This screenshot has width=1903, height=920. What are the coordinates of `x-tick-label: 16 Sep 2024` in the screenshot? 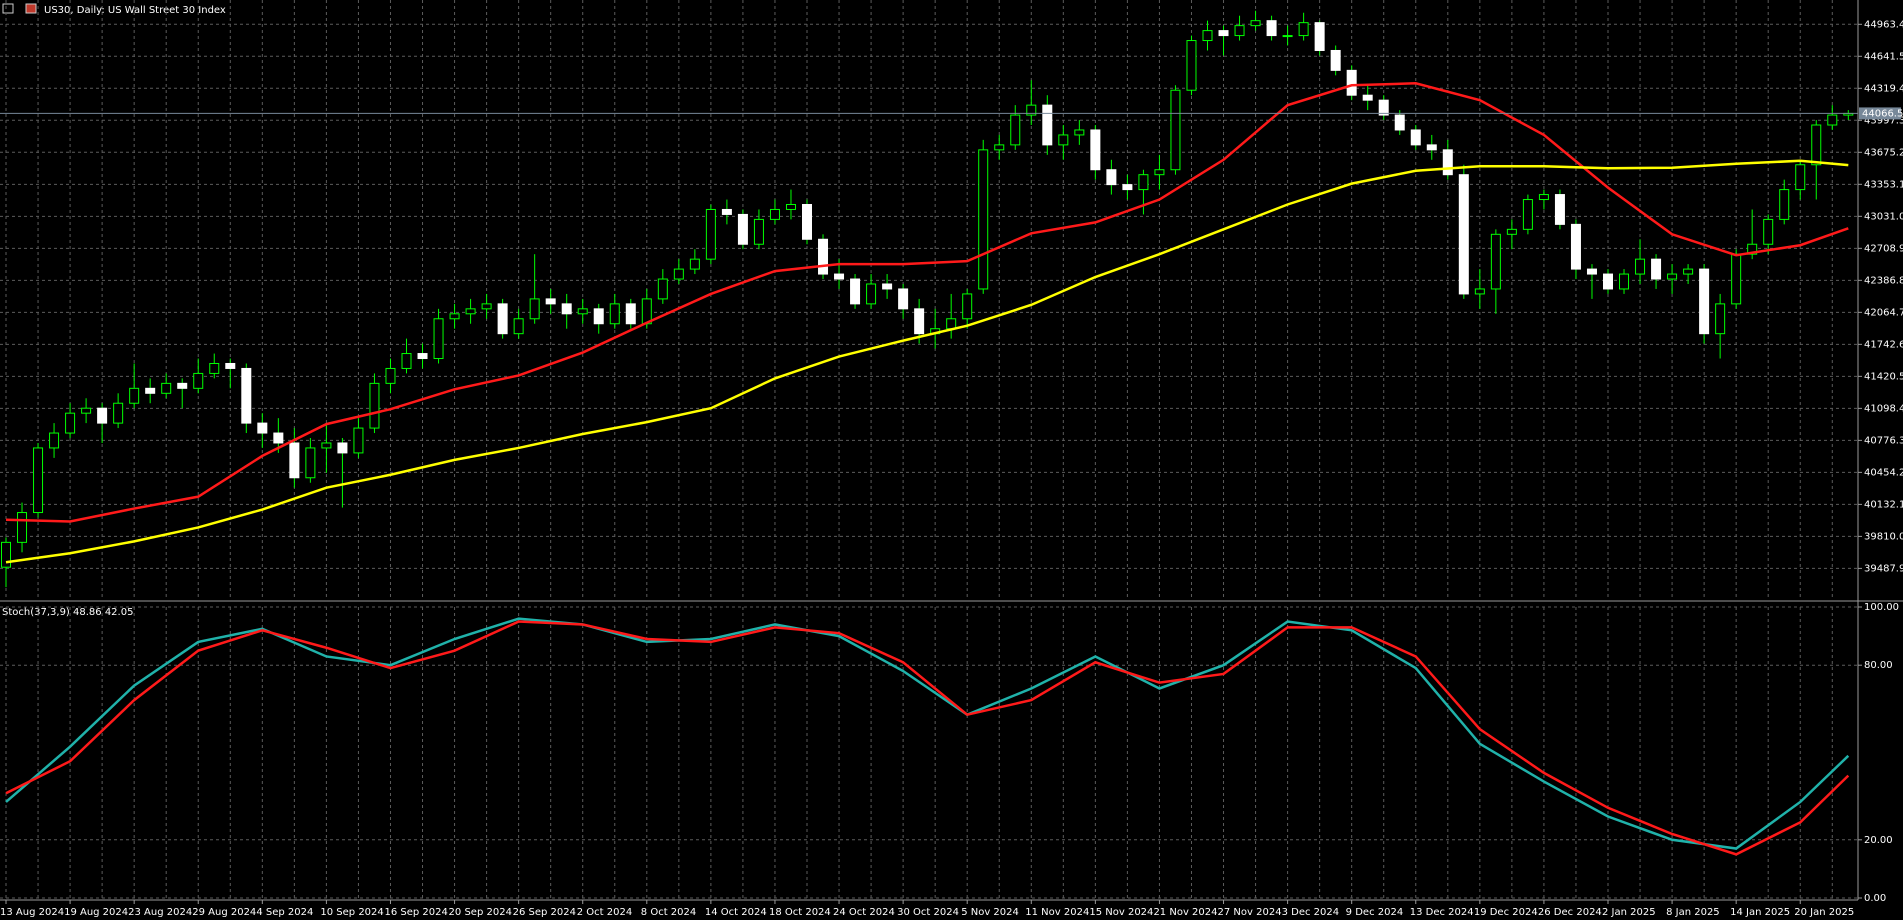 It's located at (415, 912).